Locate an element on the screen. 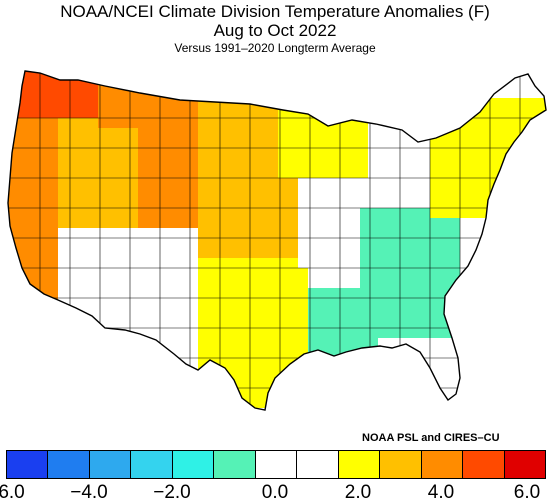 The width and height of the screenshot is (550, 504). legend-tick: 2.0 is located at coordinates (358, 492).